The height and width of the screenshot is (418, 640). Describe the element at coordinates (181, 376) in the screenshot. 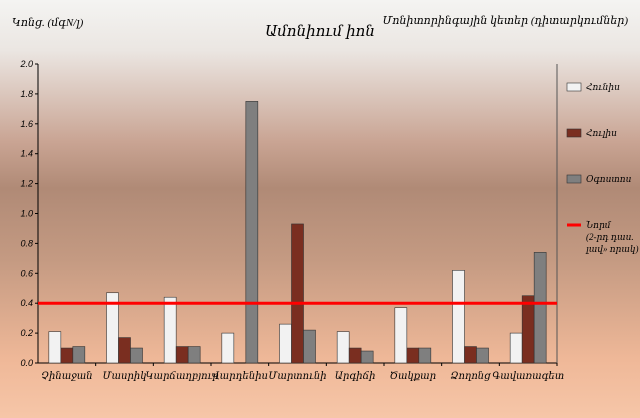

I see `x-category-label: Կարճաղբյուր` at that location.